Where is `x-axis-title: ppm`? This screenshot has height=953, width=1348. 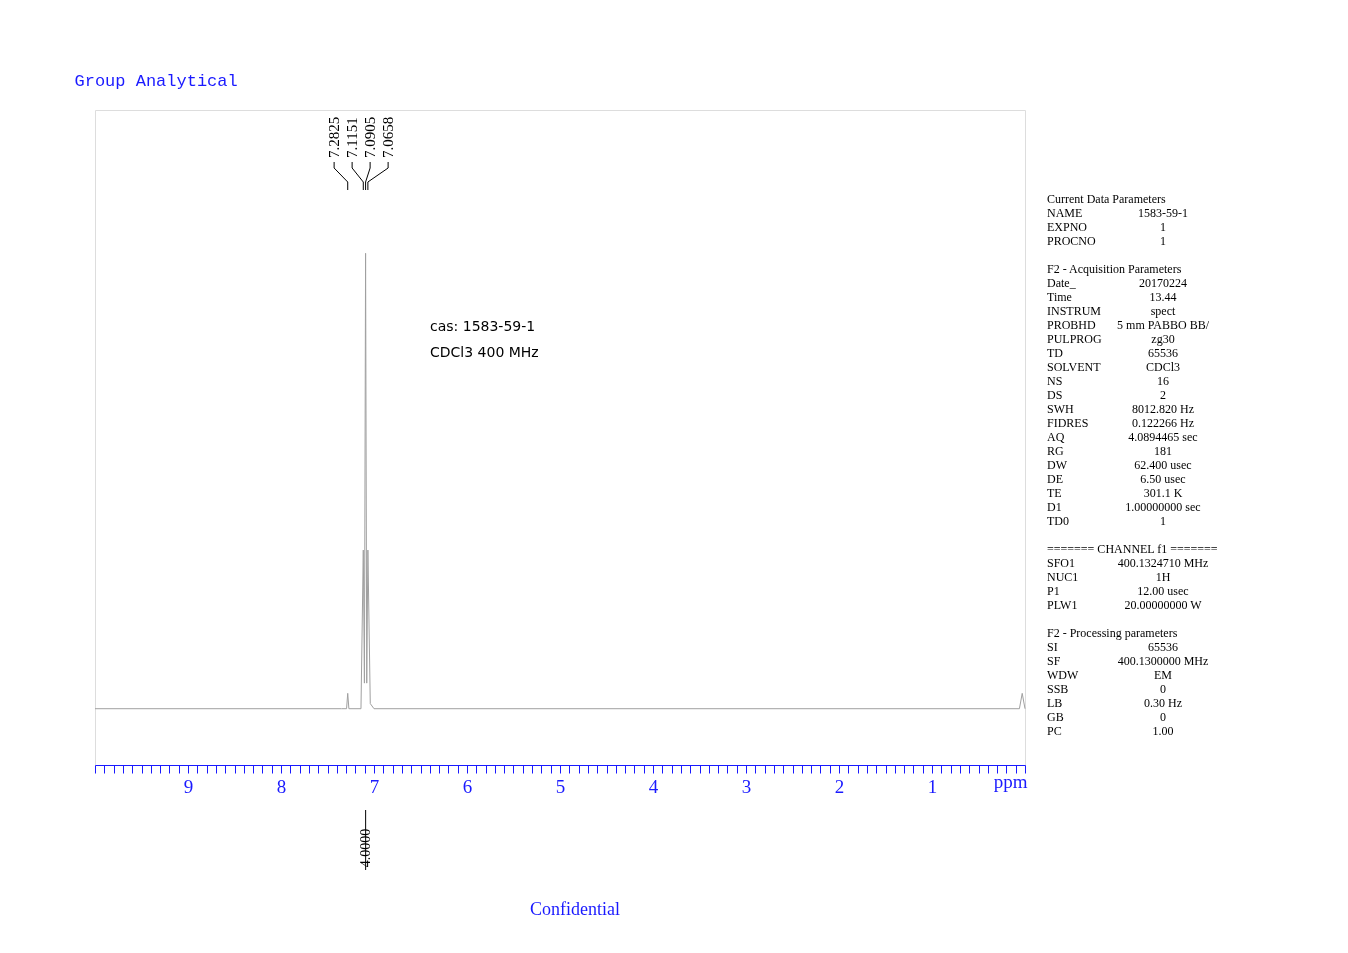
x-axis-title: ppm is located at coordinates (1010, 781).